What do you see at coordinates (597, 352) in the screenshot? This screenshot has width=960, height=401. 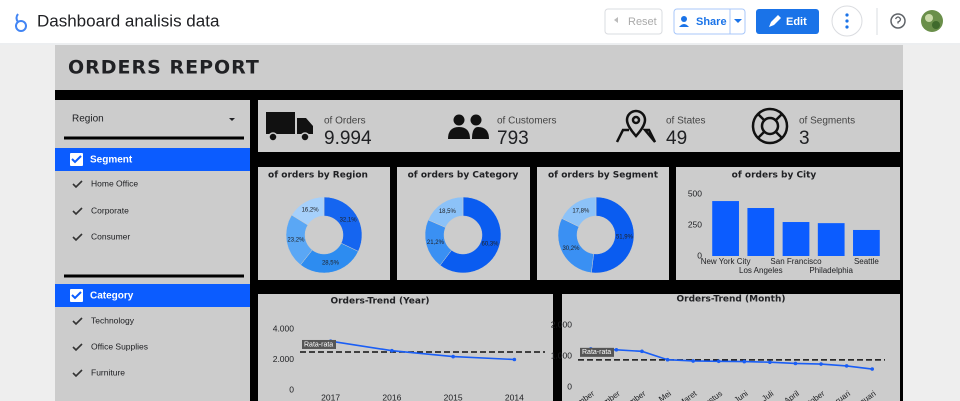 I see `reference-tag` at bounding box center [597, 352].